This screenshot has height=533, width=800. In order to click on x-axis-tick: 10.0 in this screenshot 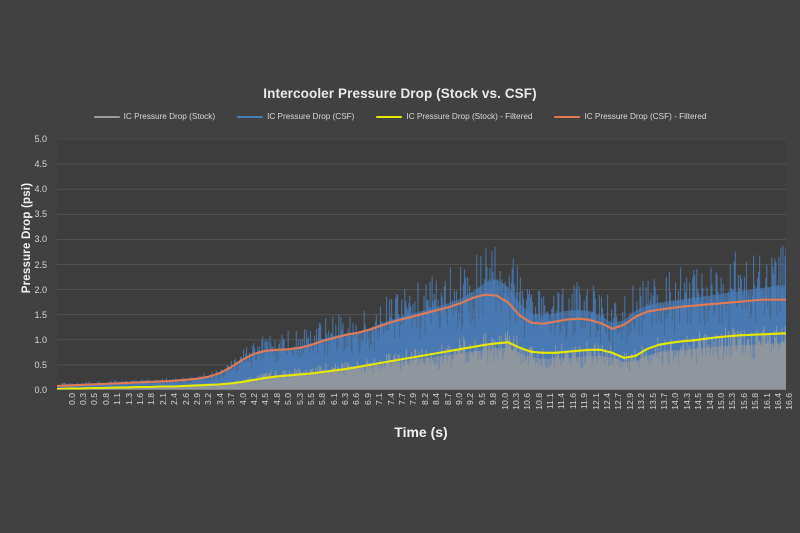, I will do `click(504, 401)`.